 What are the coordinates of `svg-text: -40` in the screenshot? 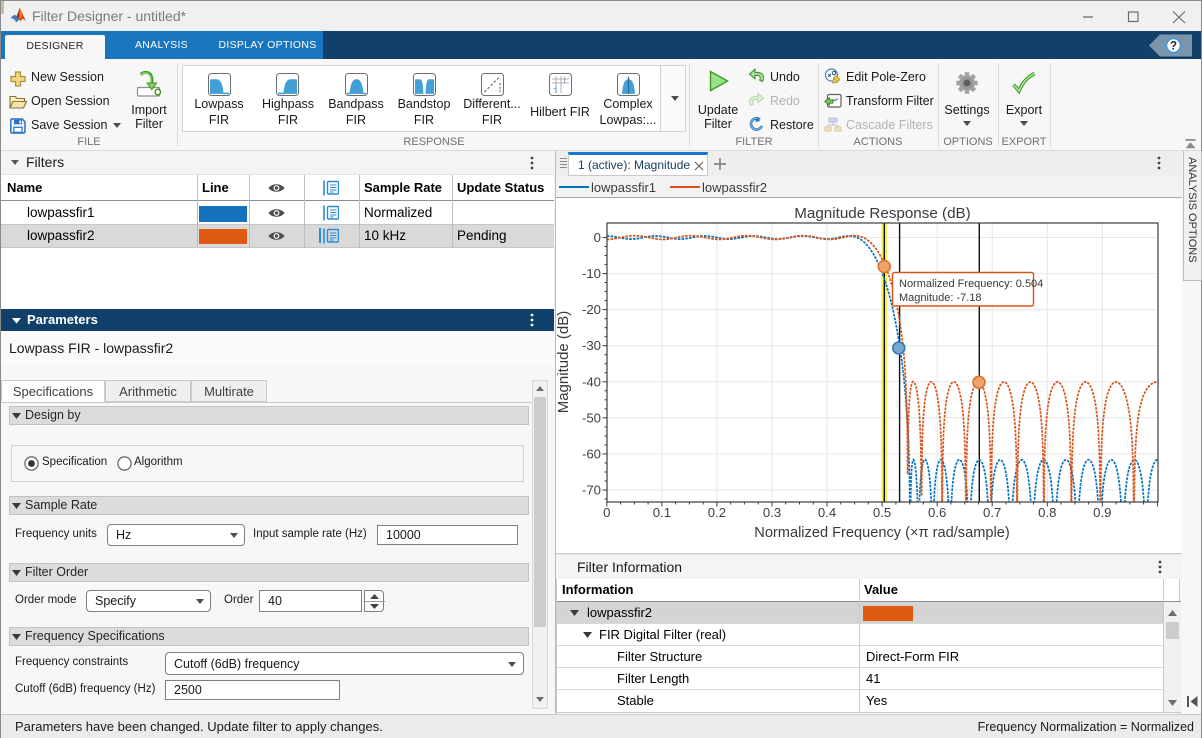 It's located at (591, 381).